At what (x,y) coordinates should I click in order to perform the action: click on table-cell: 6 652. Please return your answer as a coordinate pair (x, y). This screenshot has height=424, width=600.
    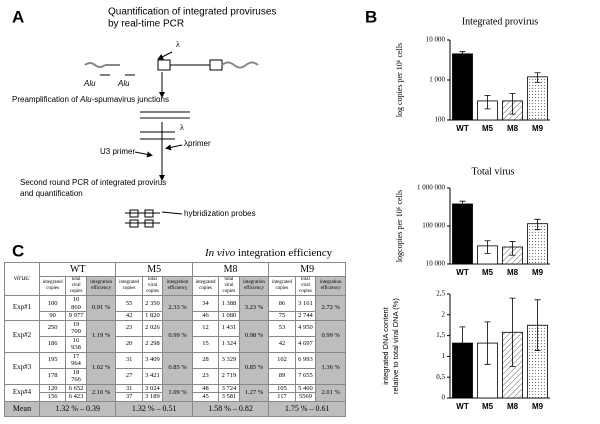
    Looking at the image, I should click on (76, 388).